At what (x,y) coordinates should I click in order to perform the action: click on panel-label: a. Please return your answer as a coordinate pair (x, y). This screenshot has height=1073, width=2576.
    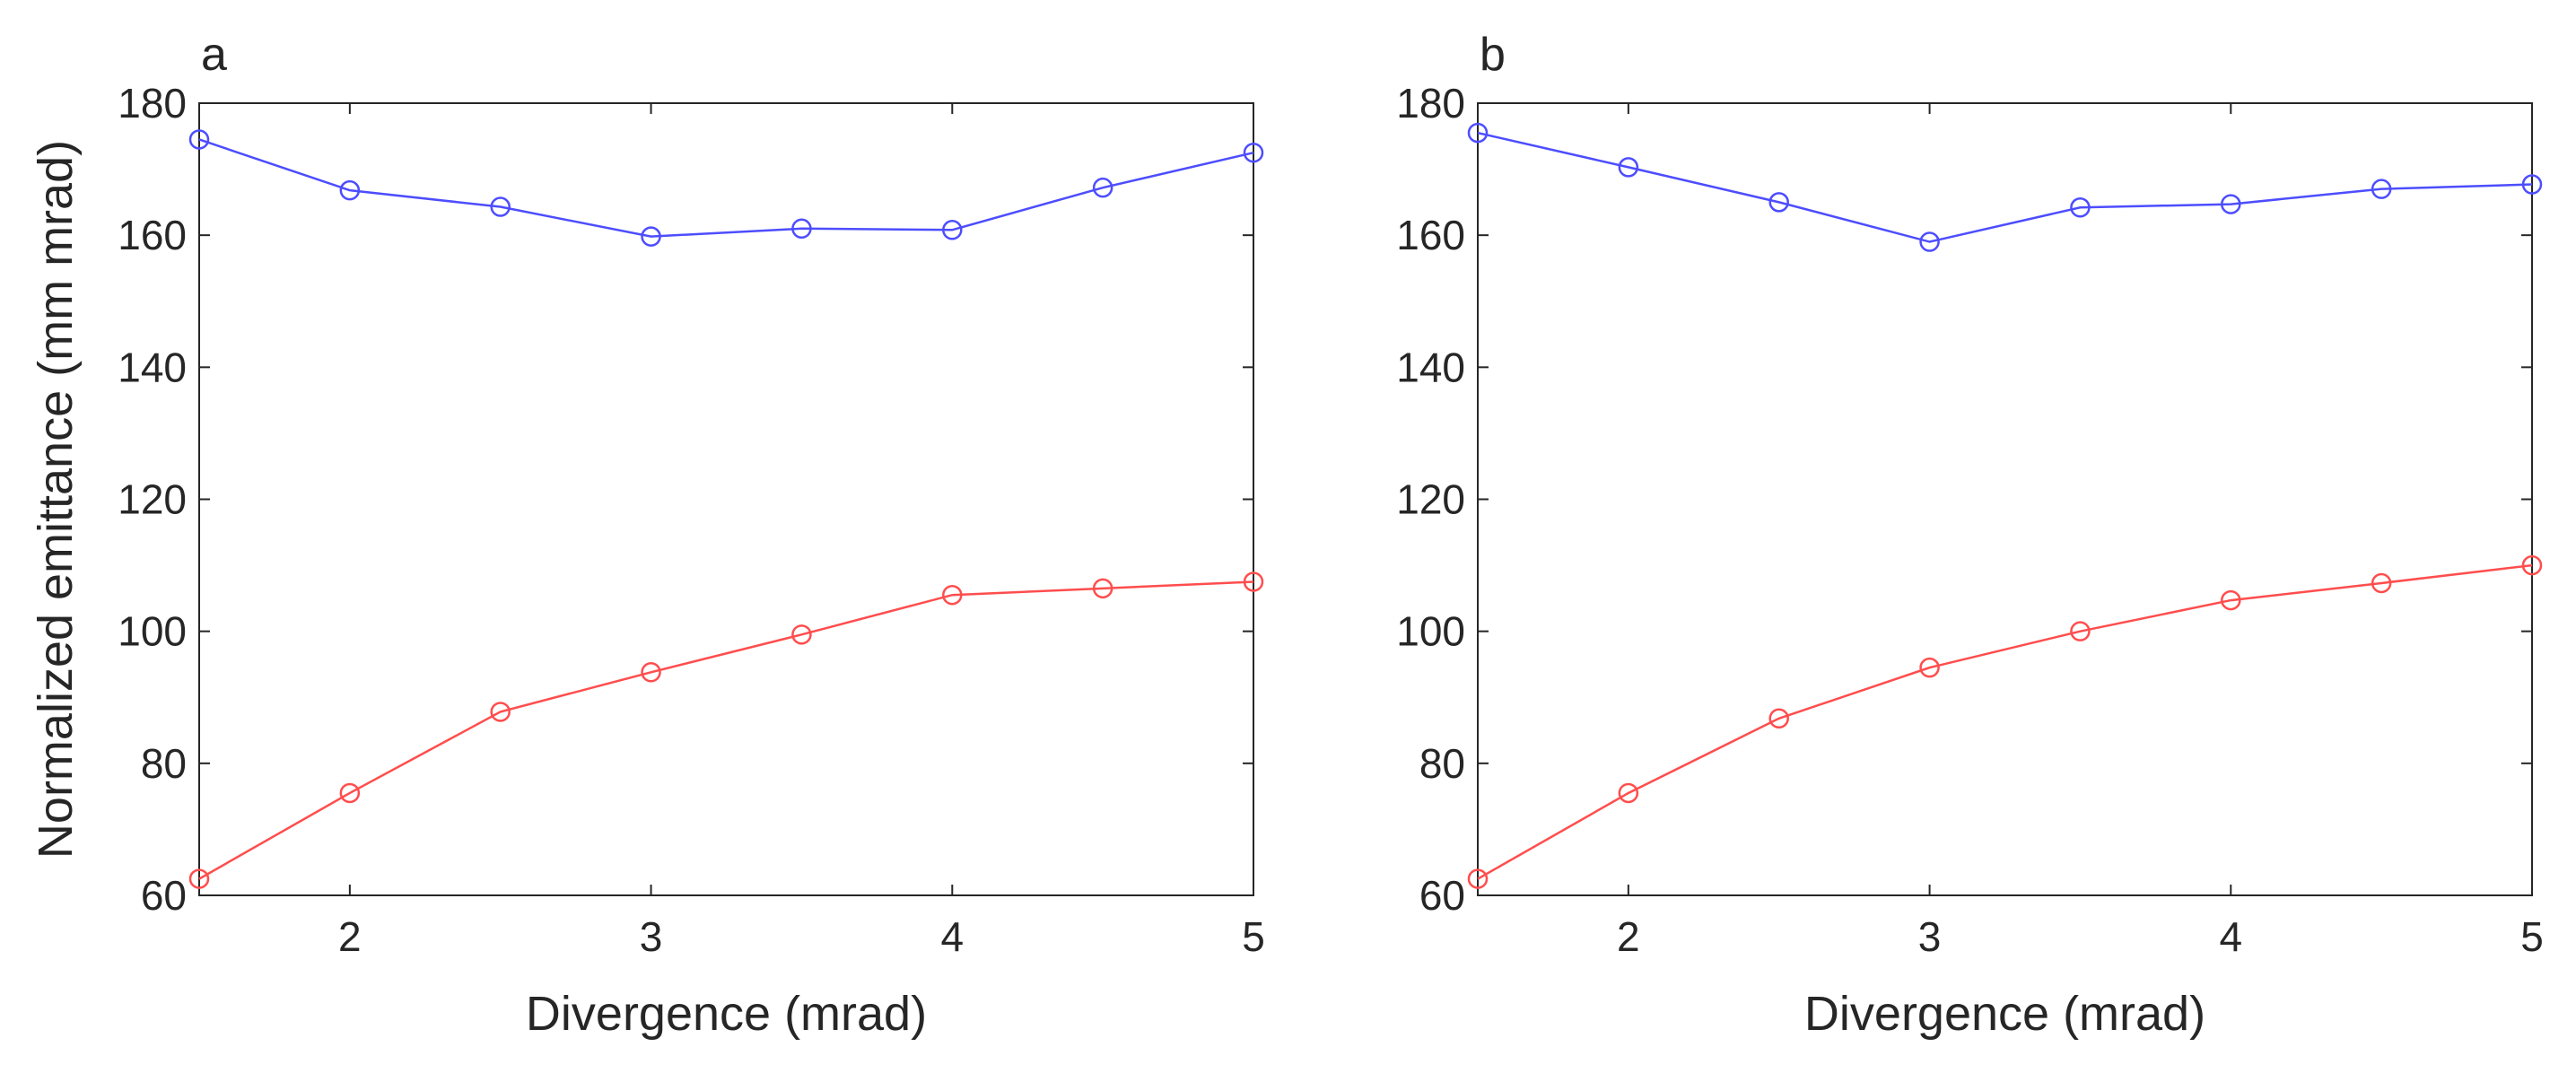
    Looking at the image, I should click on (214, 55).